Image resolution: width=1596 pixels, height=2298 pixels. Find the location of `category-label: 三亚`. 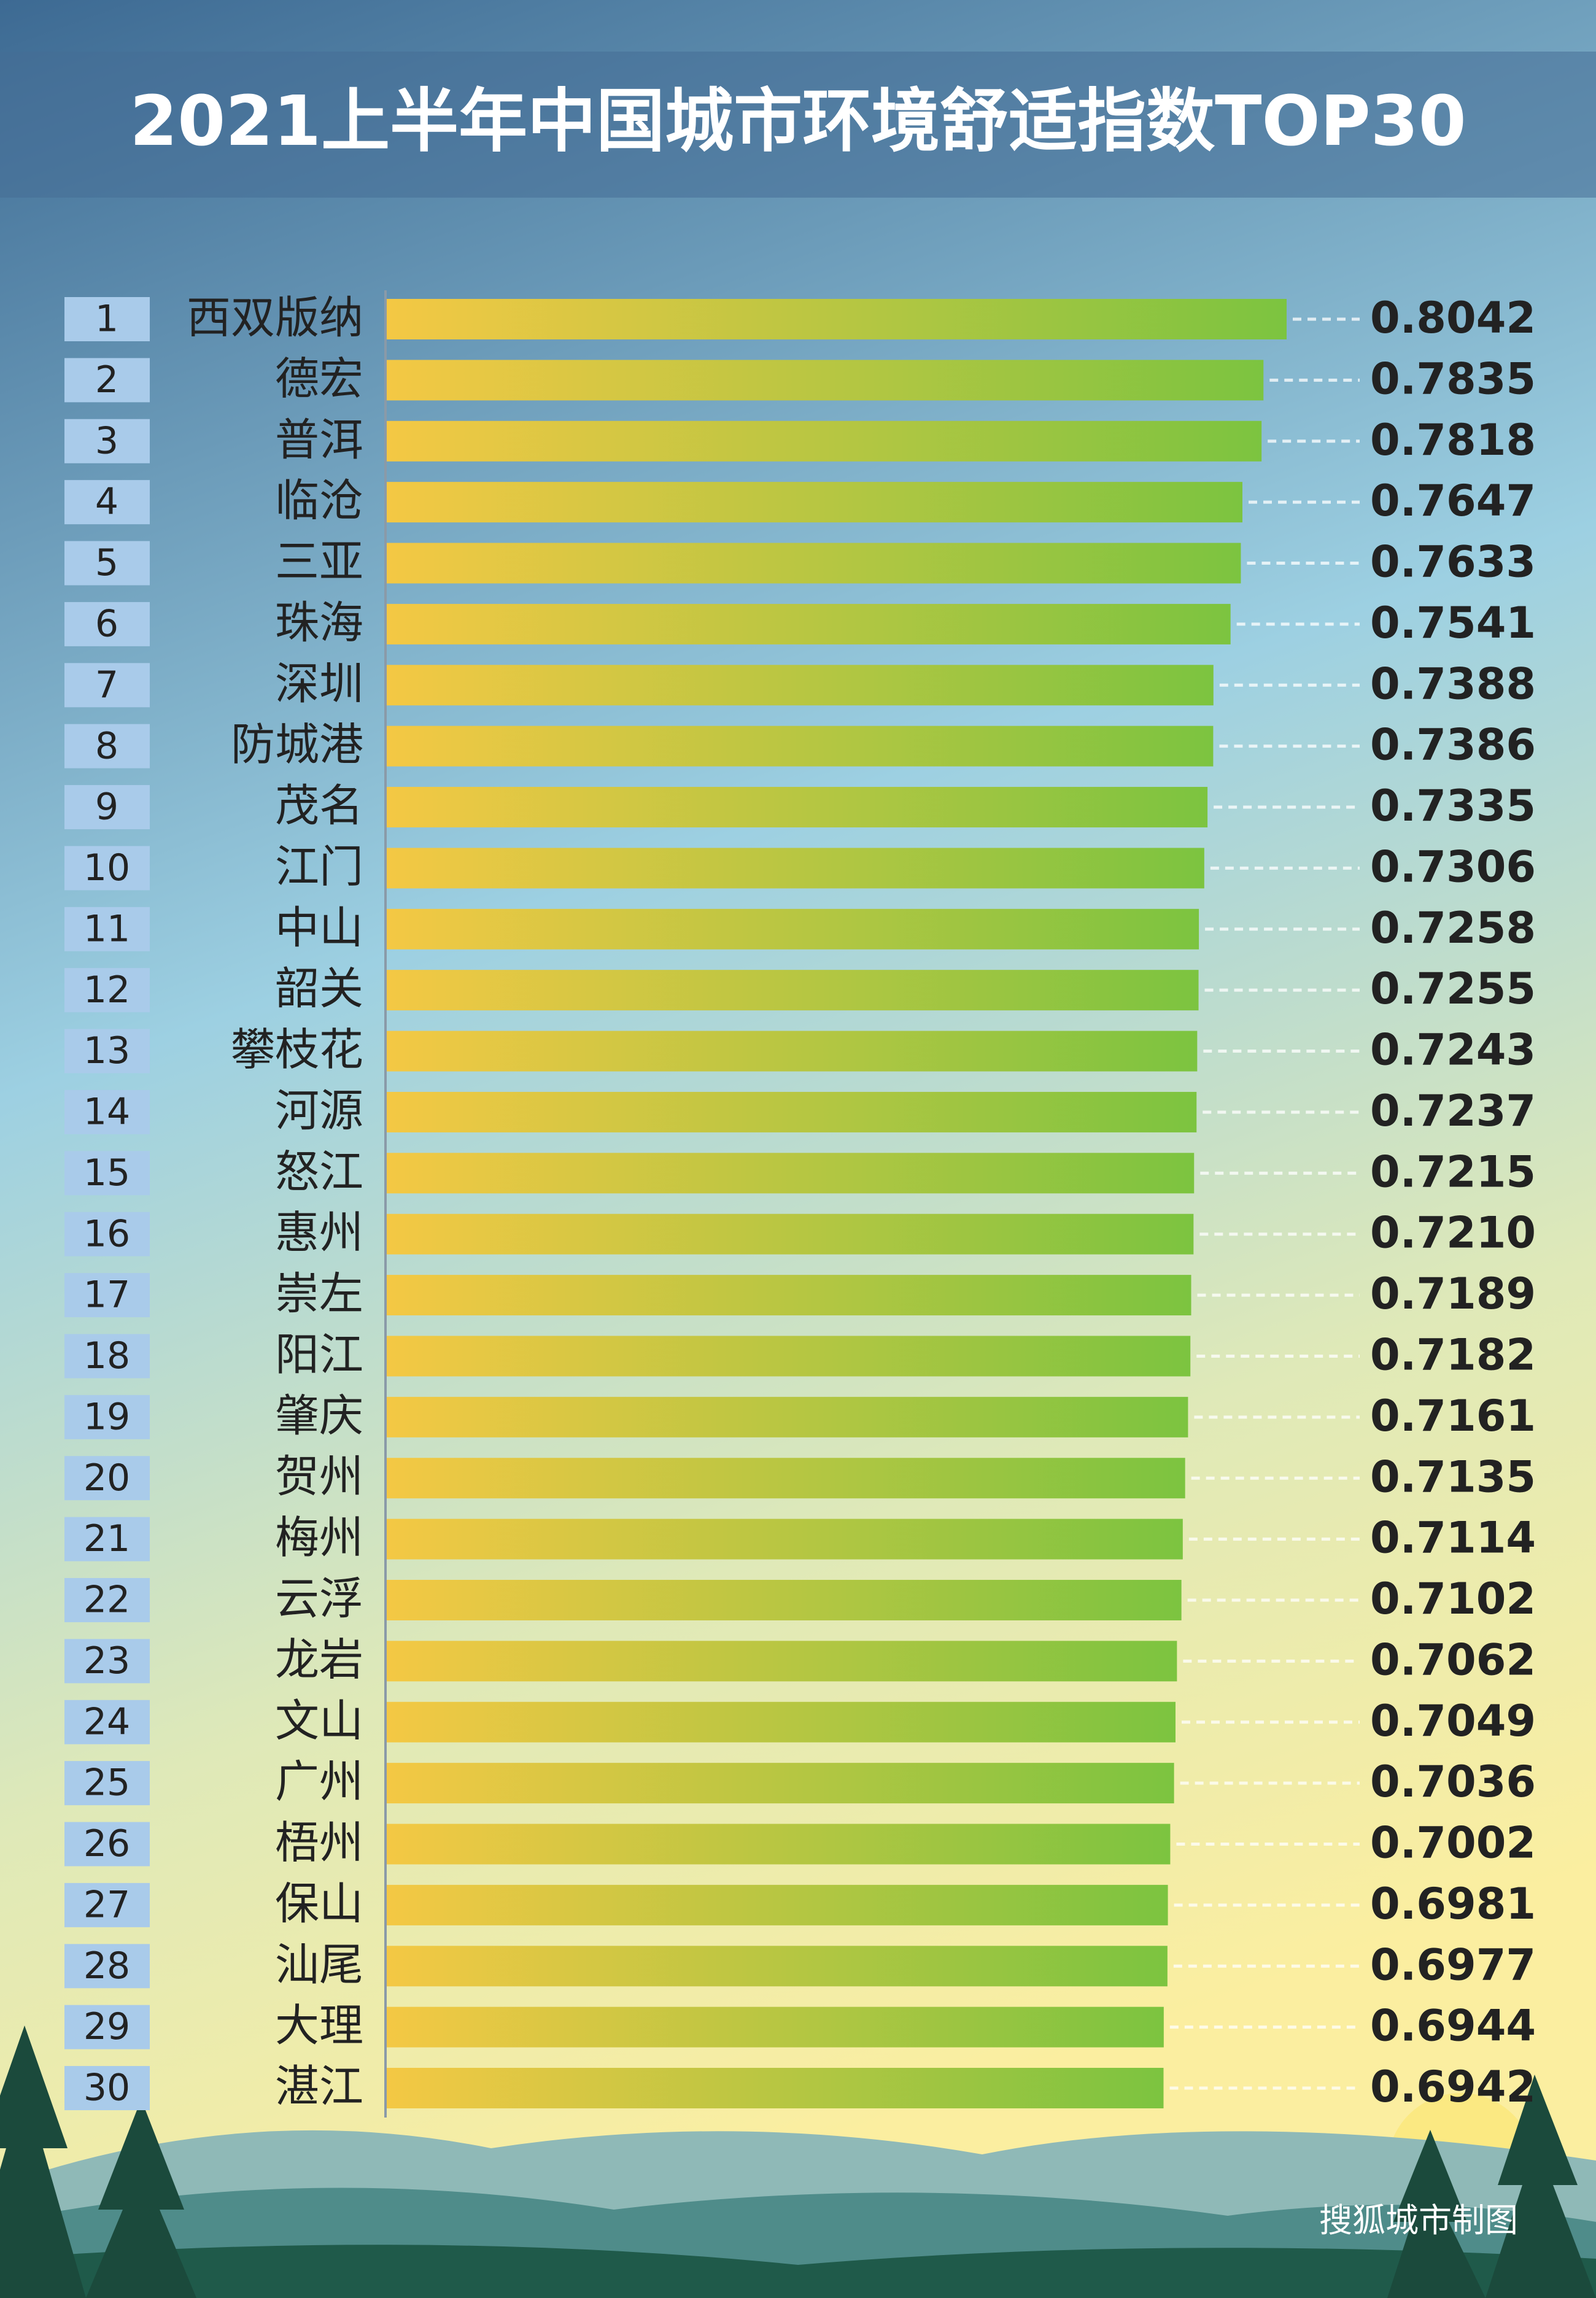

category-label: 三亚 is located at coordinates (319, 561).